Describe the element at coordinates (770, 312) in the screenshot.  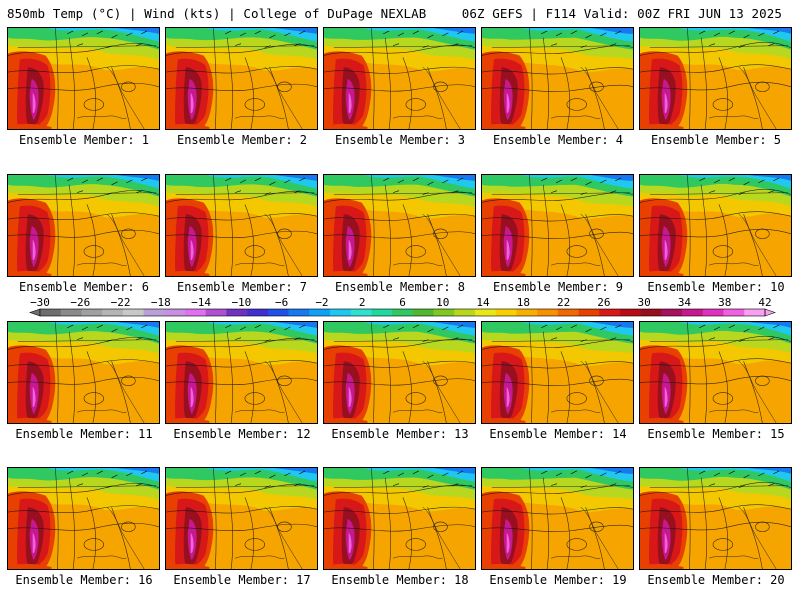
I see `colorbar-overflow-arrow` at that location.